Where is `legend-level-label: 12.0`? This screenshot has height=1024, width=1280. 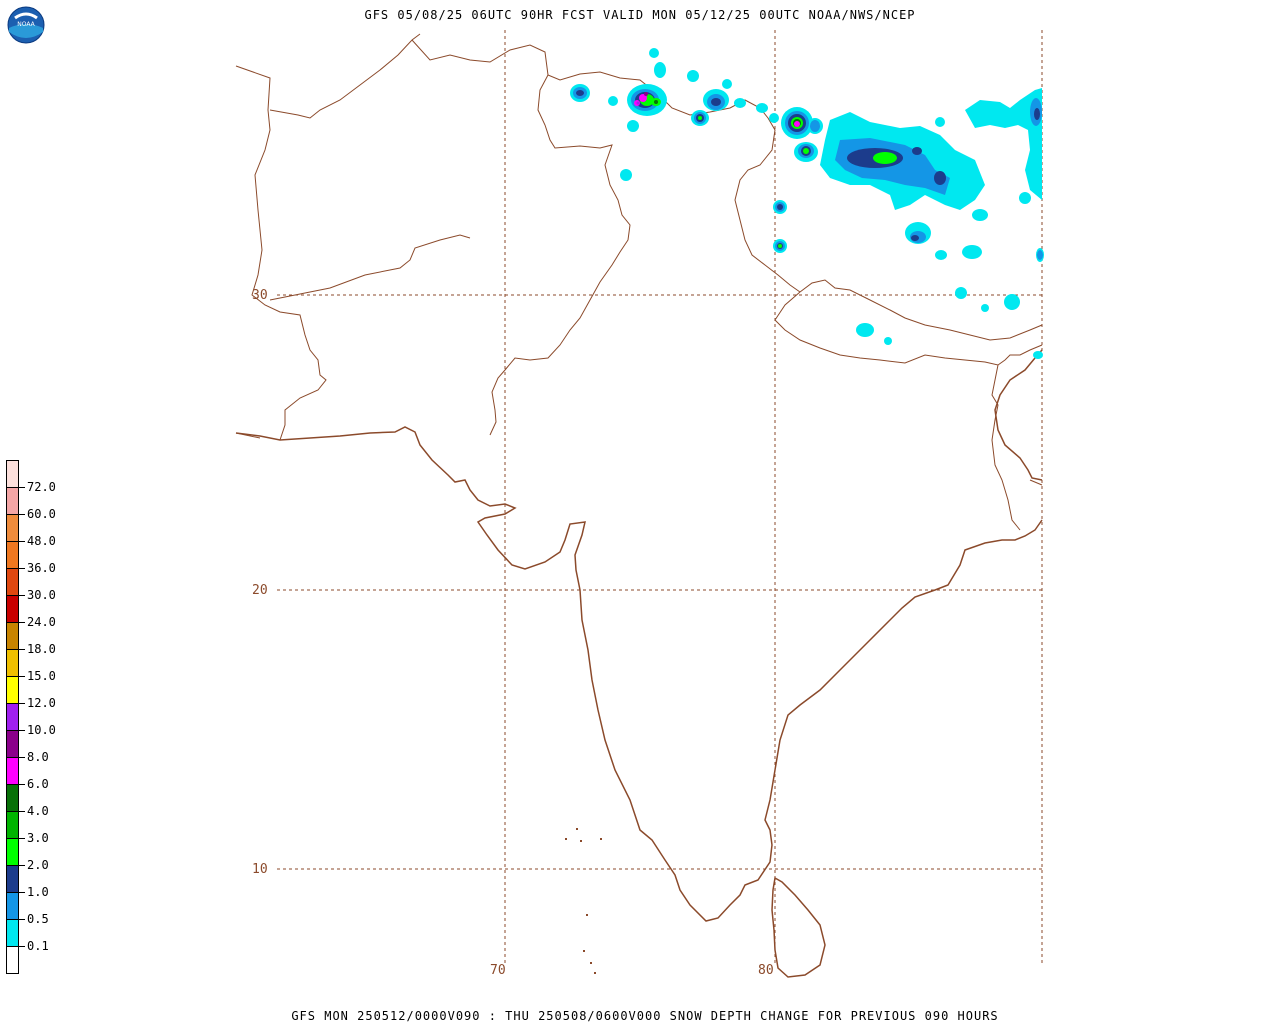
legend-level-label: 12.0 is located at coordinates (41, 703).